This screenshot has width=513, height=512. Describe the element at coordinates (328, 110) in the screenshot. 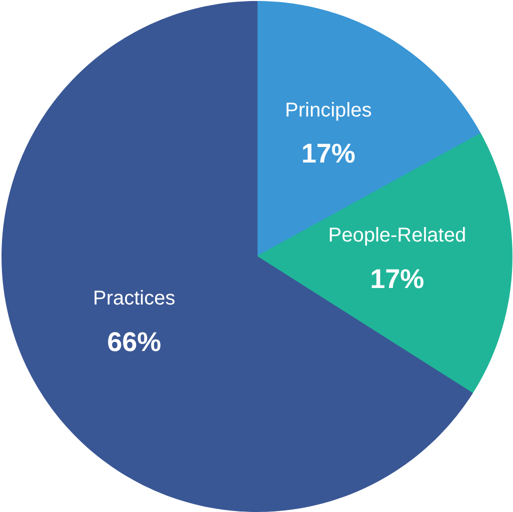

I see `slice-label: Principles` at that location.